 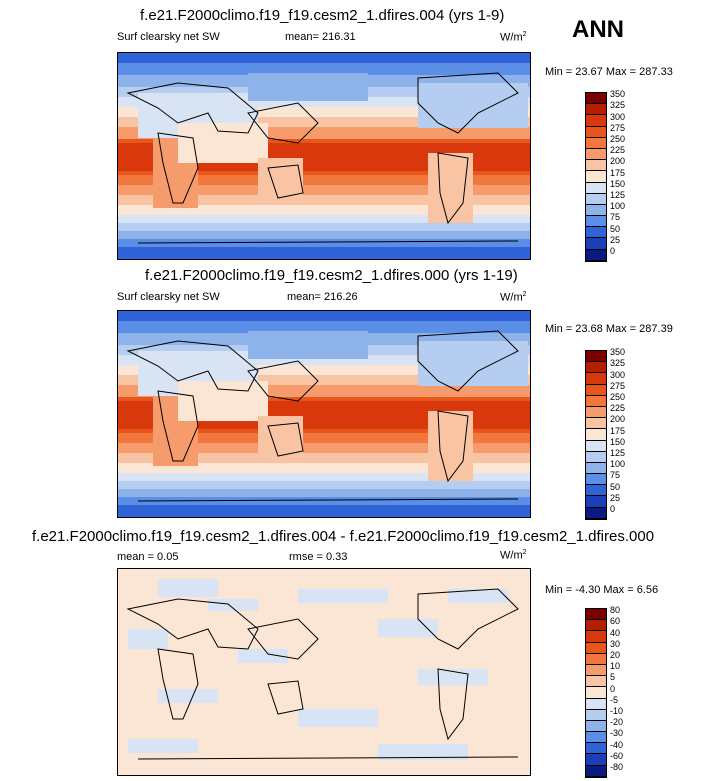 I want to click on panel3-rmse: rmse = 0.33, so click(x=318, y=557).